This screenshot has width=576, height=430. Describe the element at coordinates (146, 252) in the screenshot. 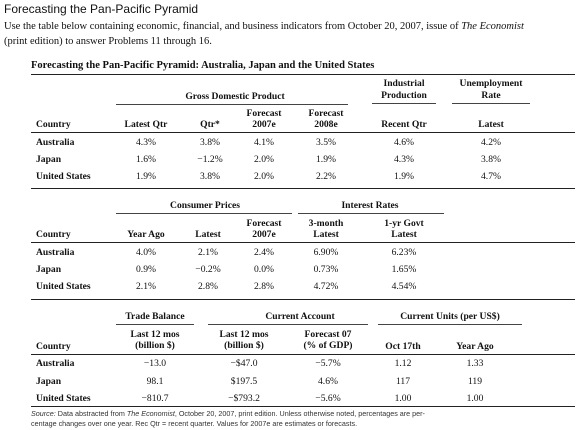

I see `cell: 4.0%` at that location.